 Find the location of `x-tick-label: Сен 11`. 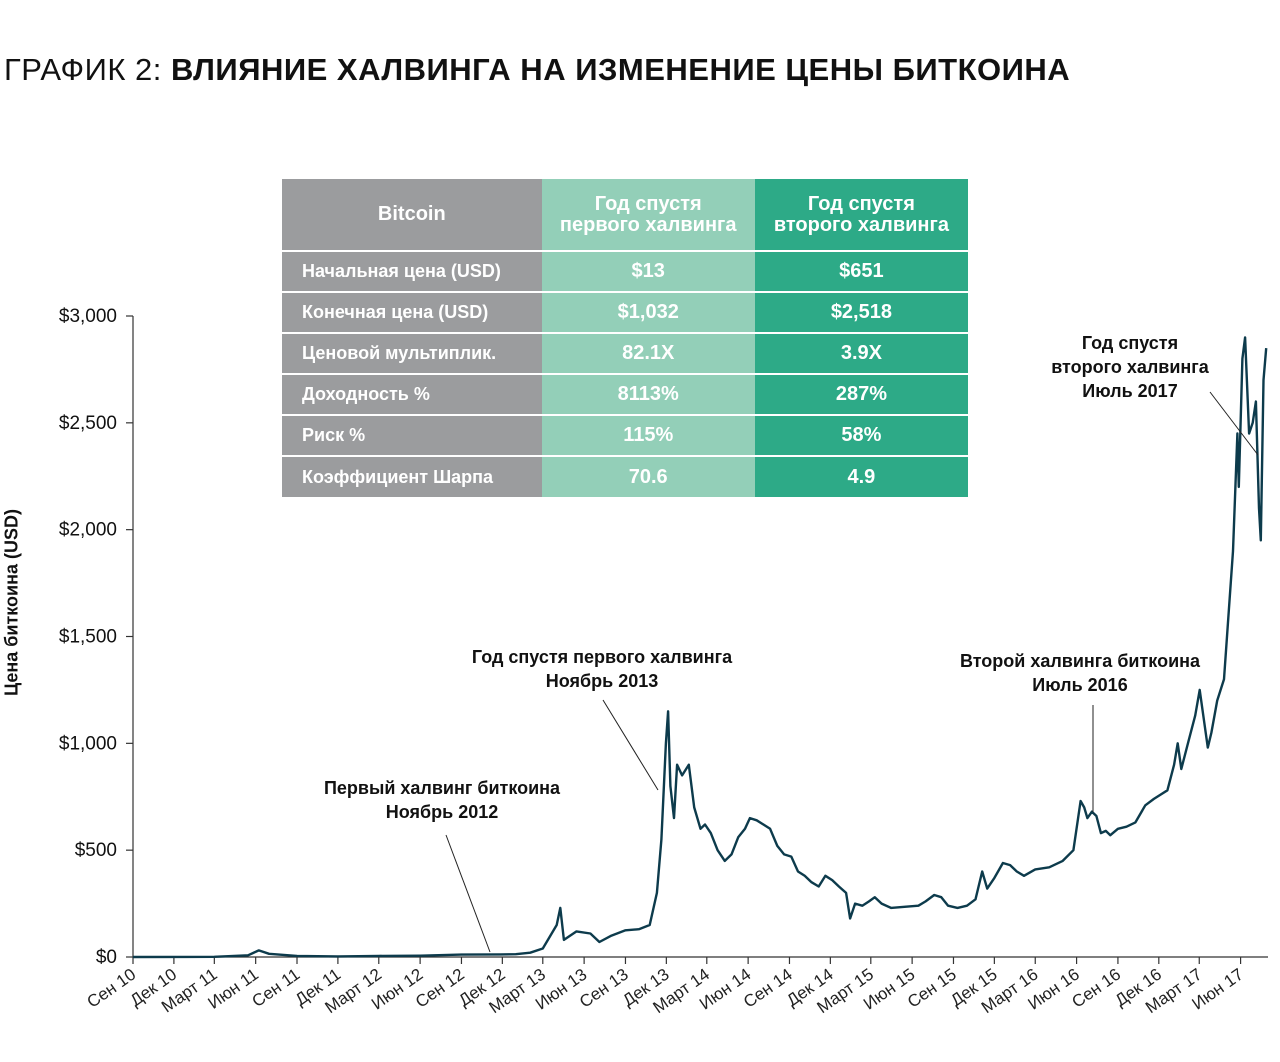

x-tick-label: Сен 11 is located at coordinates (276, 988).